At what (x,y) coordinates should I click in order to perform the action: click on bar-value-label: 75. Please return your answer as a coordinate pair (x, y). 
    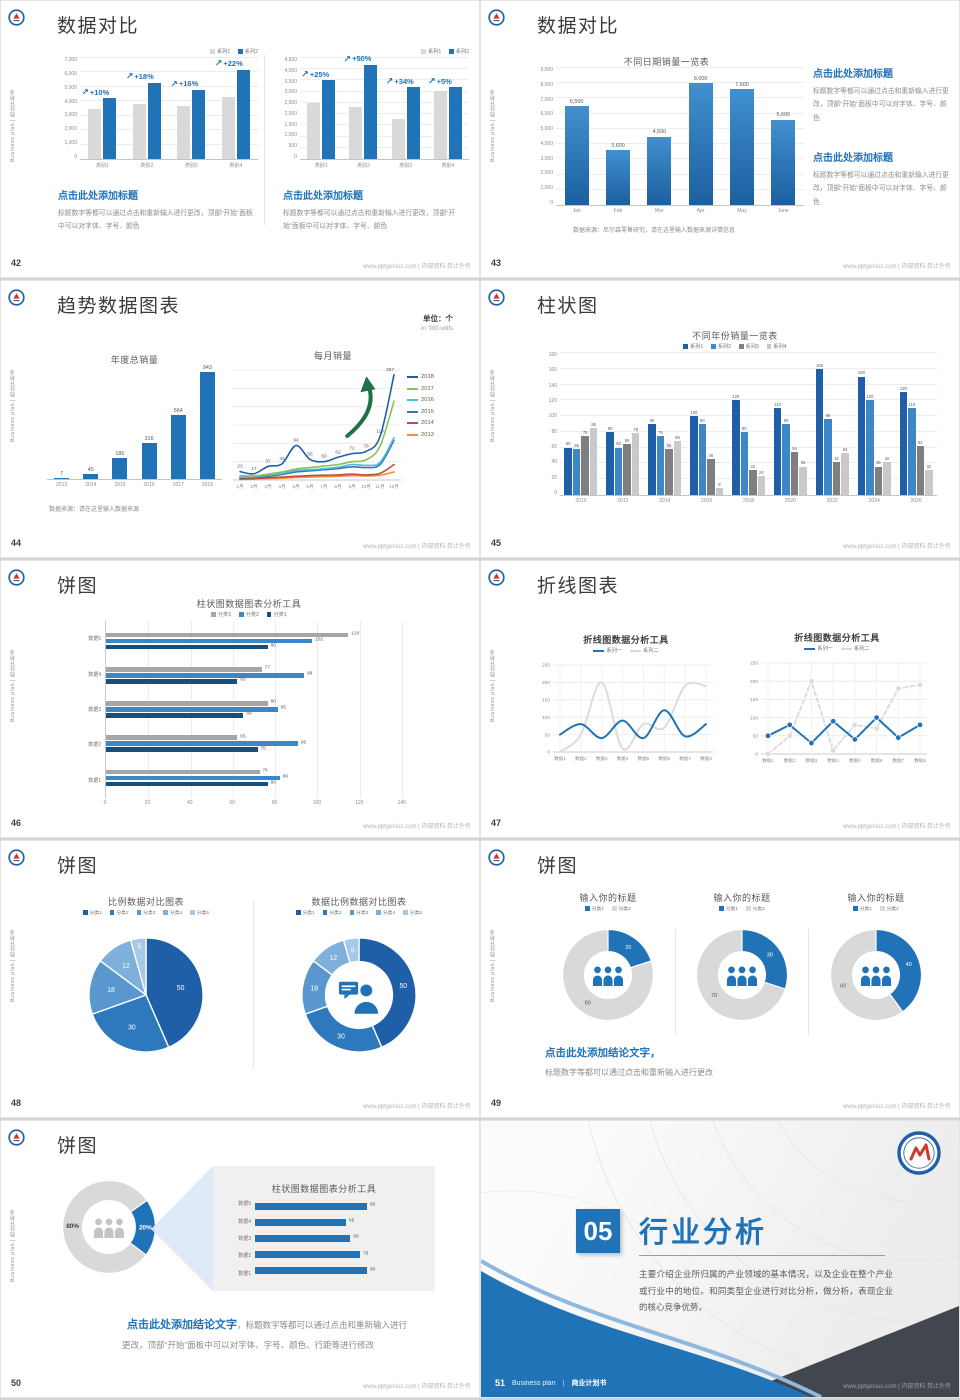
    Looking at the image, I should click on (660, 432).